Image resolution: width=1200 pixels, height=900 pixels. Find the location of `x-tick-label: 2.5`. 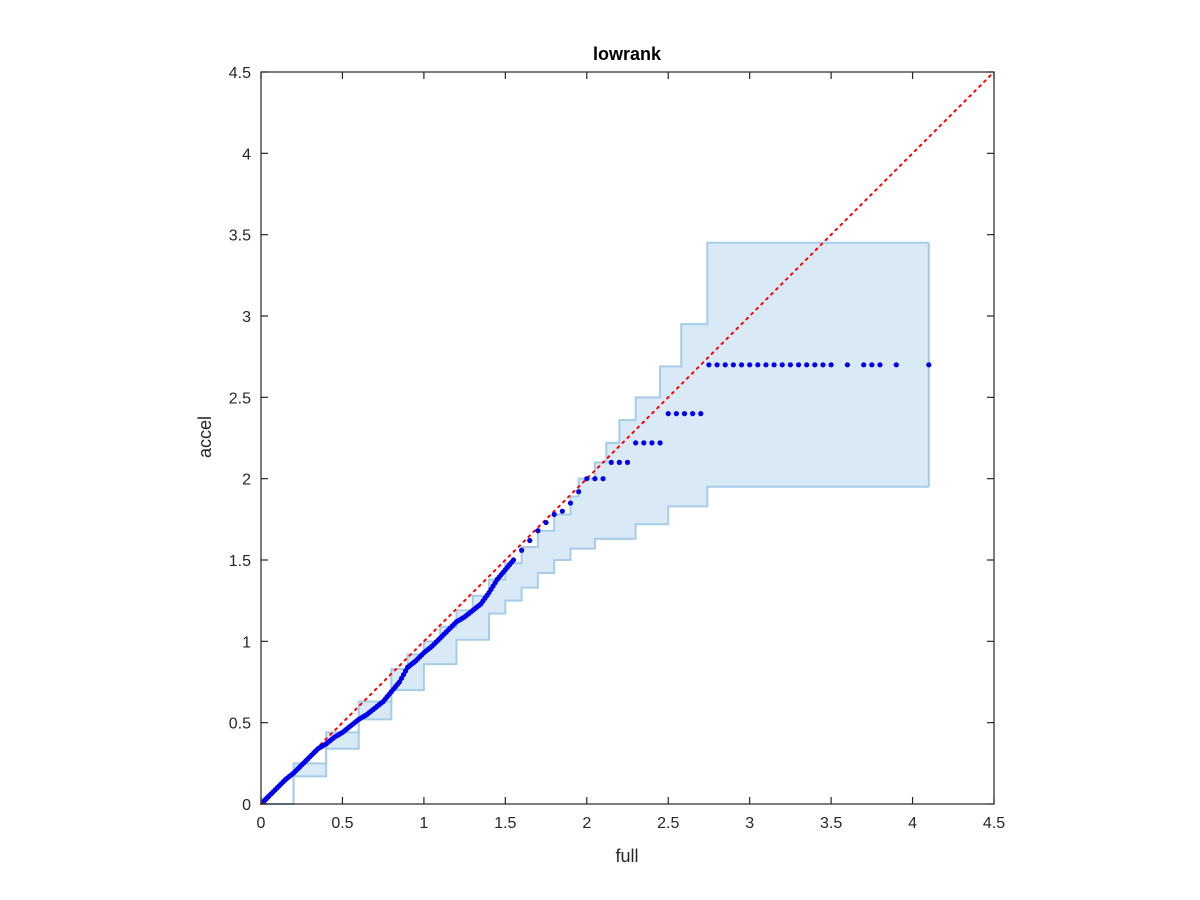

x-tick-label: 2.5 is located at coordinates (668, 823).